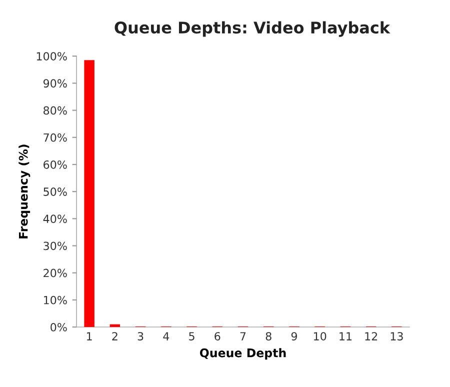  I want to click on x-tick-label: 5, so click(191, 336).